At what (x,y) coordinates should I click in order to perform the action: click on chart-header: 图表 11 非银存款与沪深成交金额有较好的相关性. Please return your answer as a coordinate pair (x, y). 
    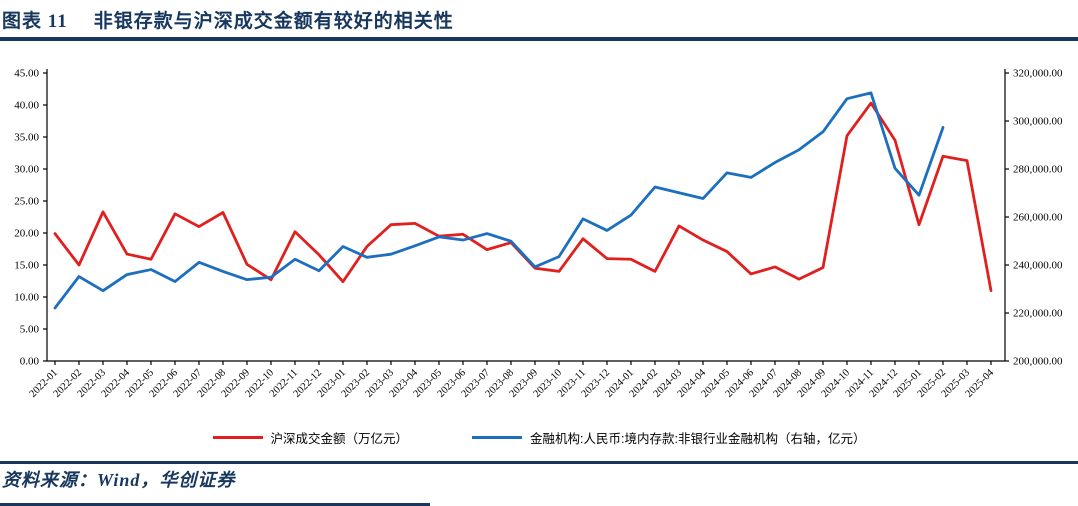
    Looking at the image, I should click on (539, 20).